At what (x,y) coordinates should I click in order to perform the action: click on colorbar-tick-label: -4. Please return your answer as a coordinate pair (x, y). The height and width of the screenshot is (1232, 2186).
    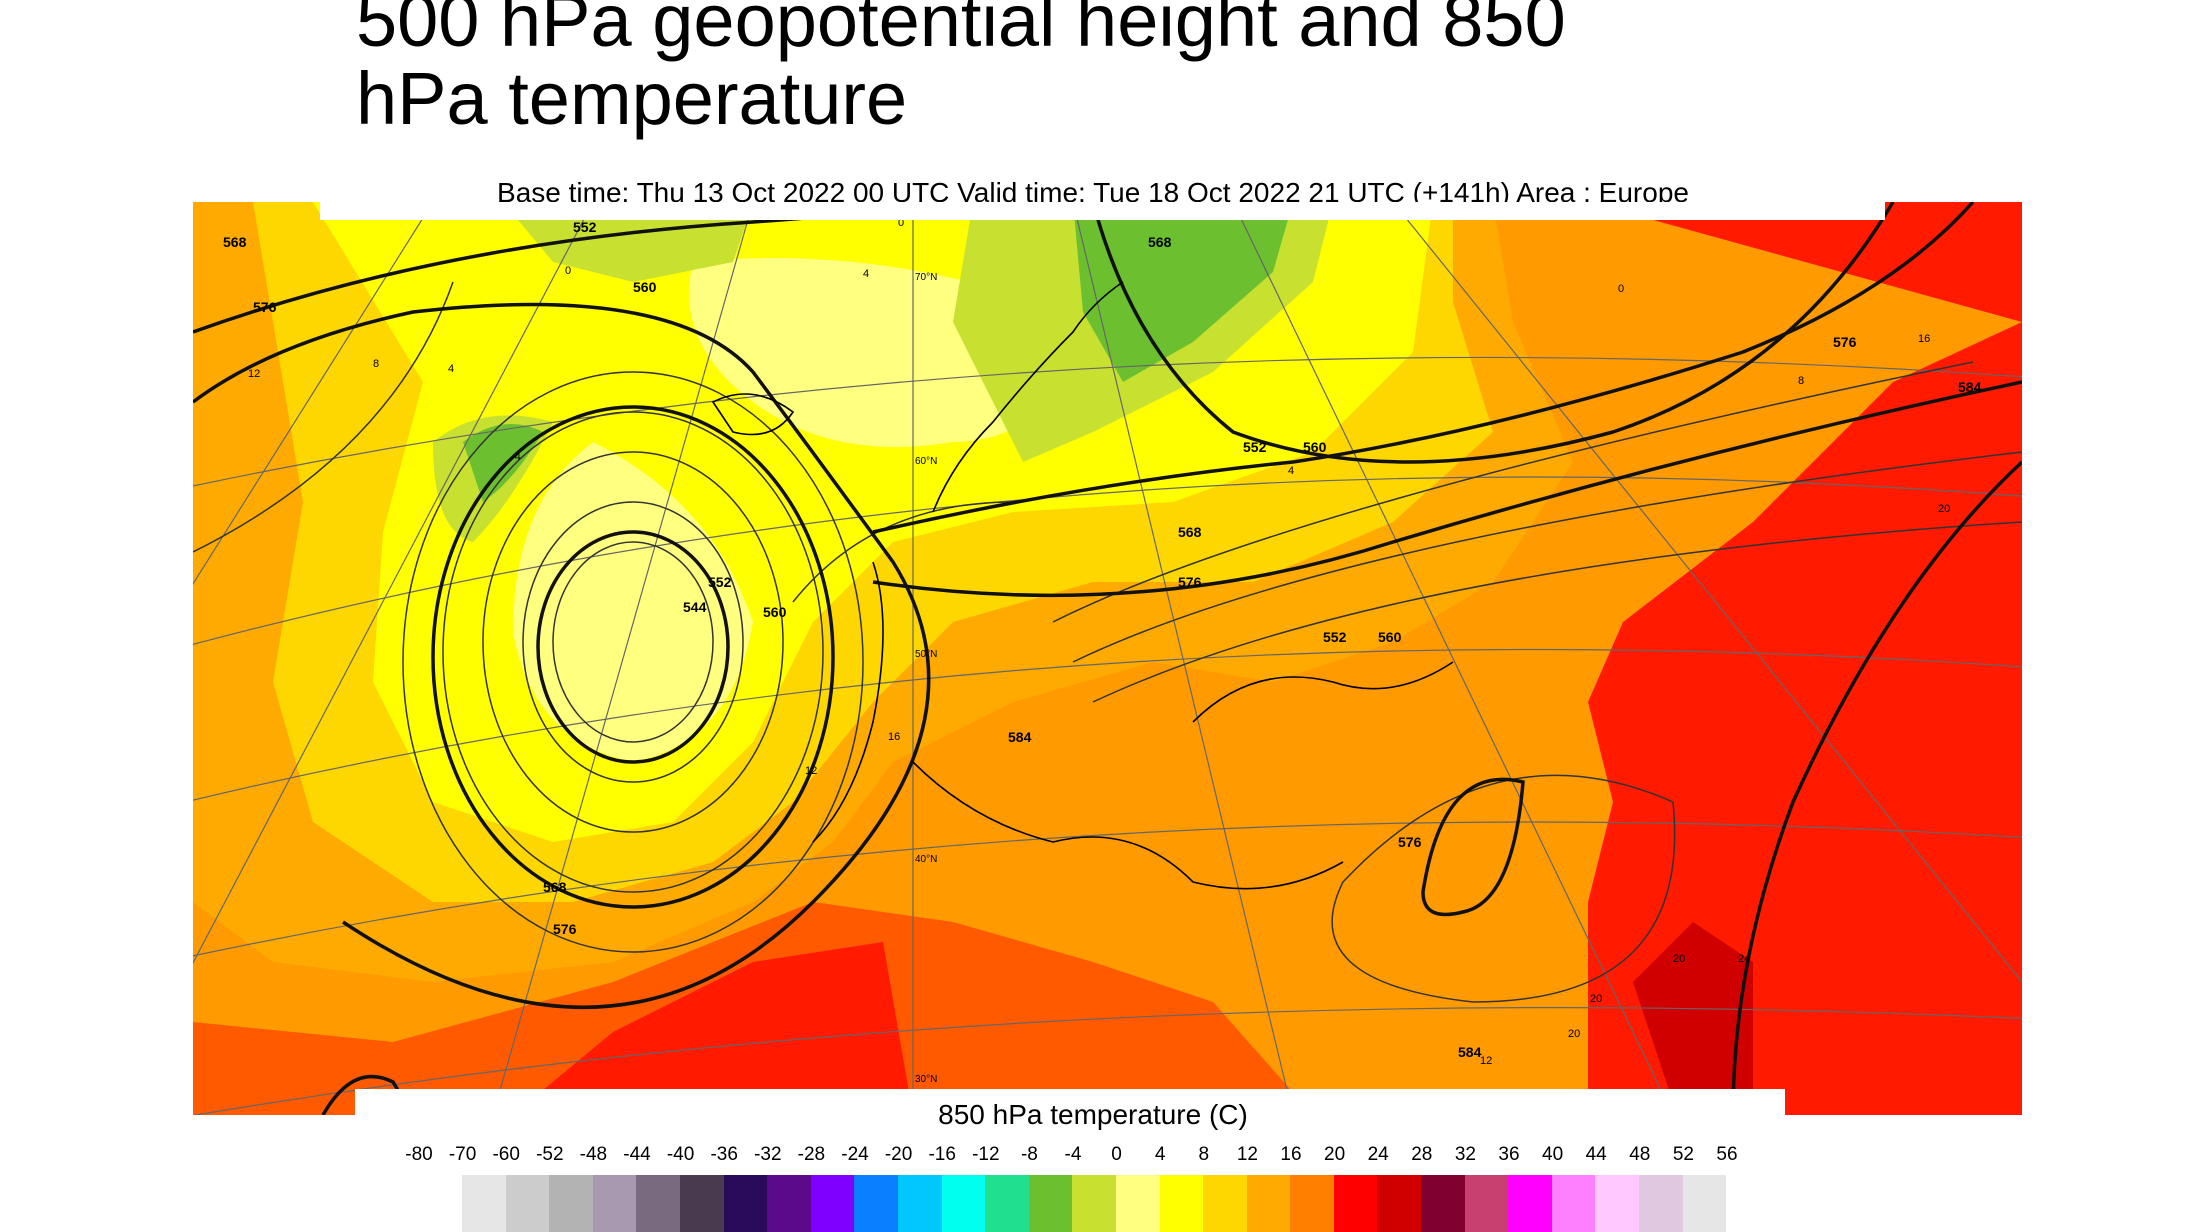
    Looking at the image, I should click on (1073, 1154).